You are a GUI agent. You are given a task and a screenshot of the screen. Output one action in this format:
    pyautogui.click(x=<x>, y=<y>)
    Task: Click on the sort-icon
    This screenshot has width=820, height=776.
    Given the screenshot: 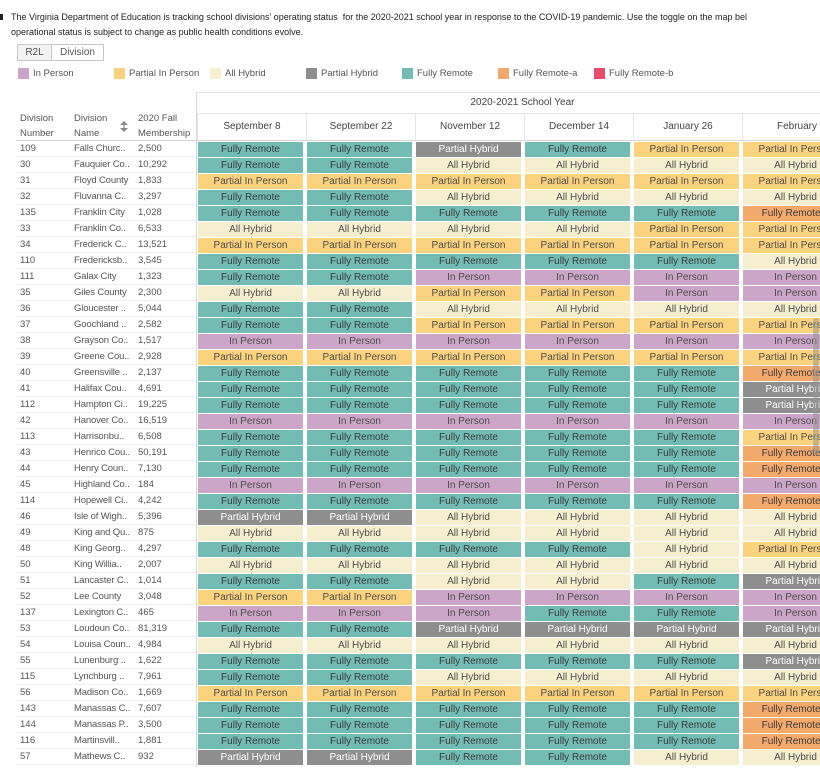 What is the action you would take?
    pyautogui.click(x=124, y=125)
    